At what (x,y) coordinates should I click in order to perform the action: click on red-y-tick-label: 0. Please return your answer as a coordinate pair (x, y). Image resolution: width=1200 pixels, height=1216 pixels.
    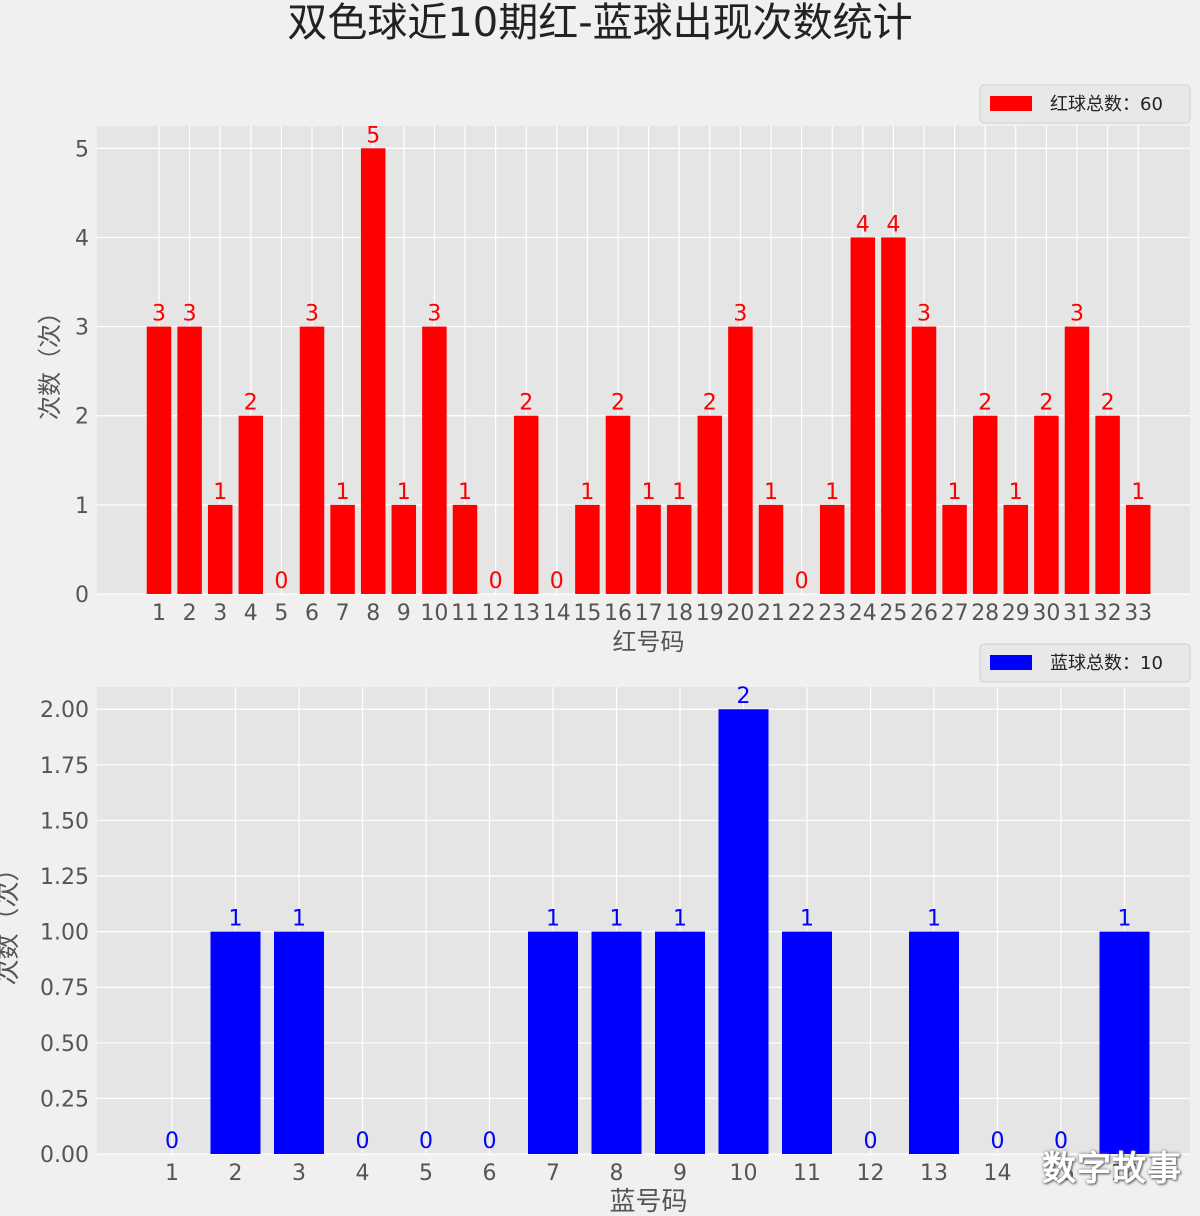
    Looking at the image, I should click on (82, 595).